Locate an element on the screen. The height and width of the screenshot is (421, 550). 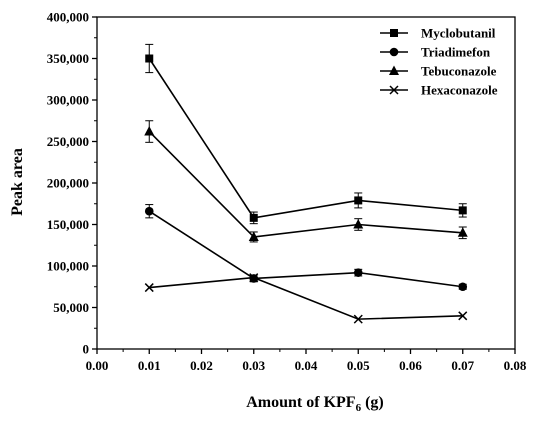
y-tick-label: 150,000 is located at coordinates (68, 224).